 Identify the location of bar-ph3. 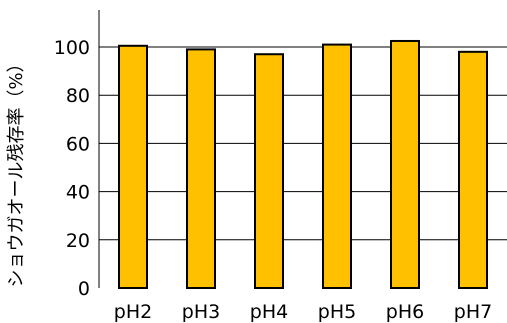
(201, 168).